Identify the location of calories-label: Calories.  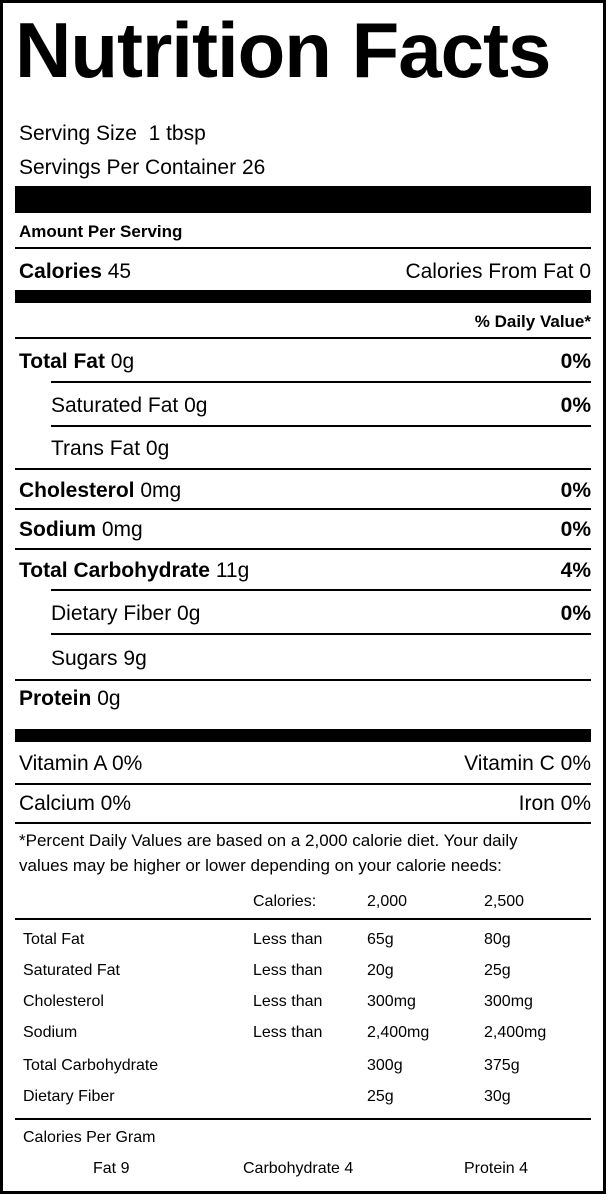
(60, 271).